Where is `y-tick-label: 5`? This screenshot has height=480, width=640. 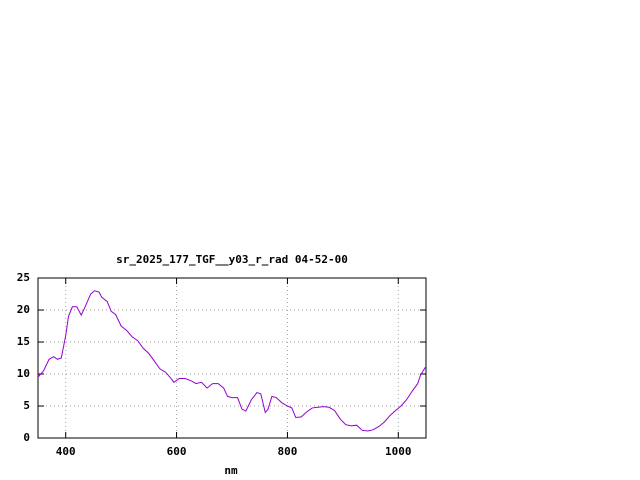 y-tick-label: 5 is located at coordinates (26, 405).